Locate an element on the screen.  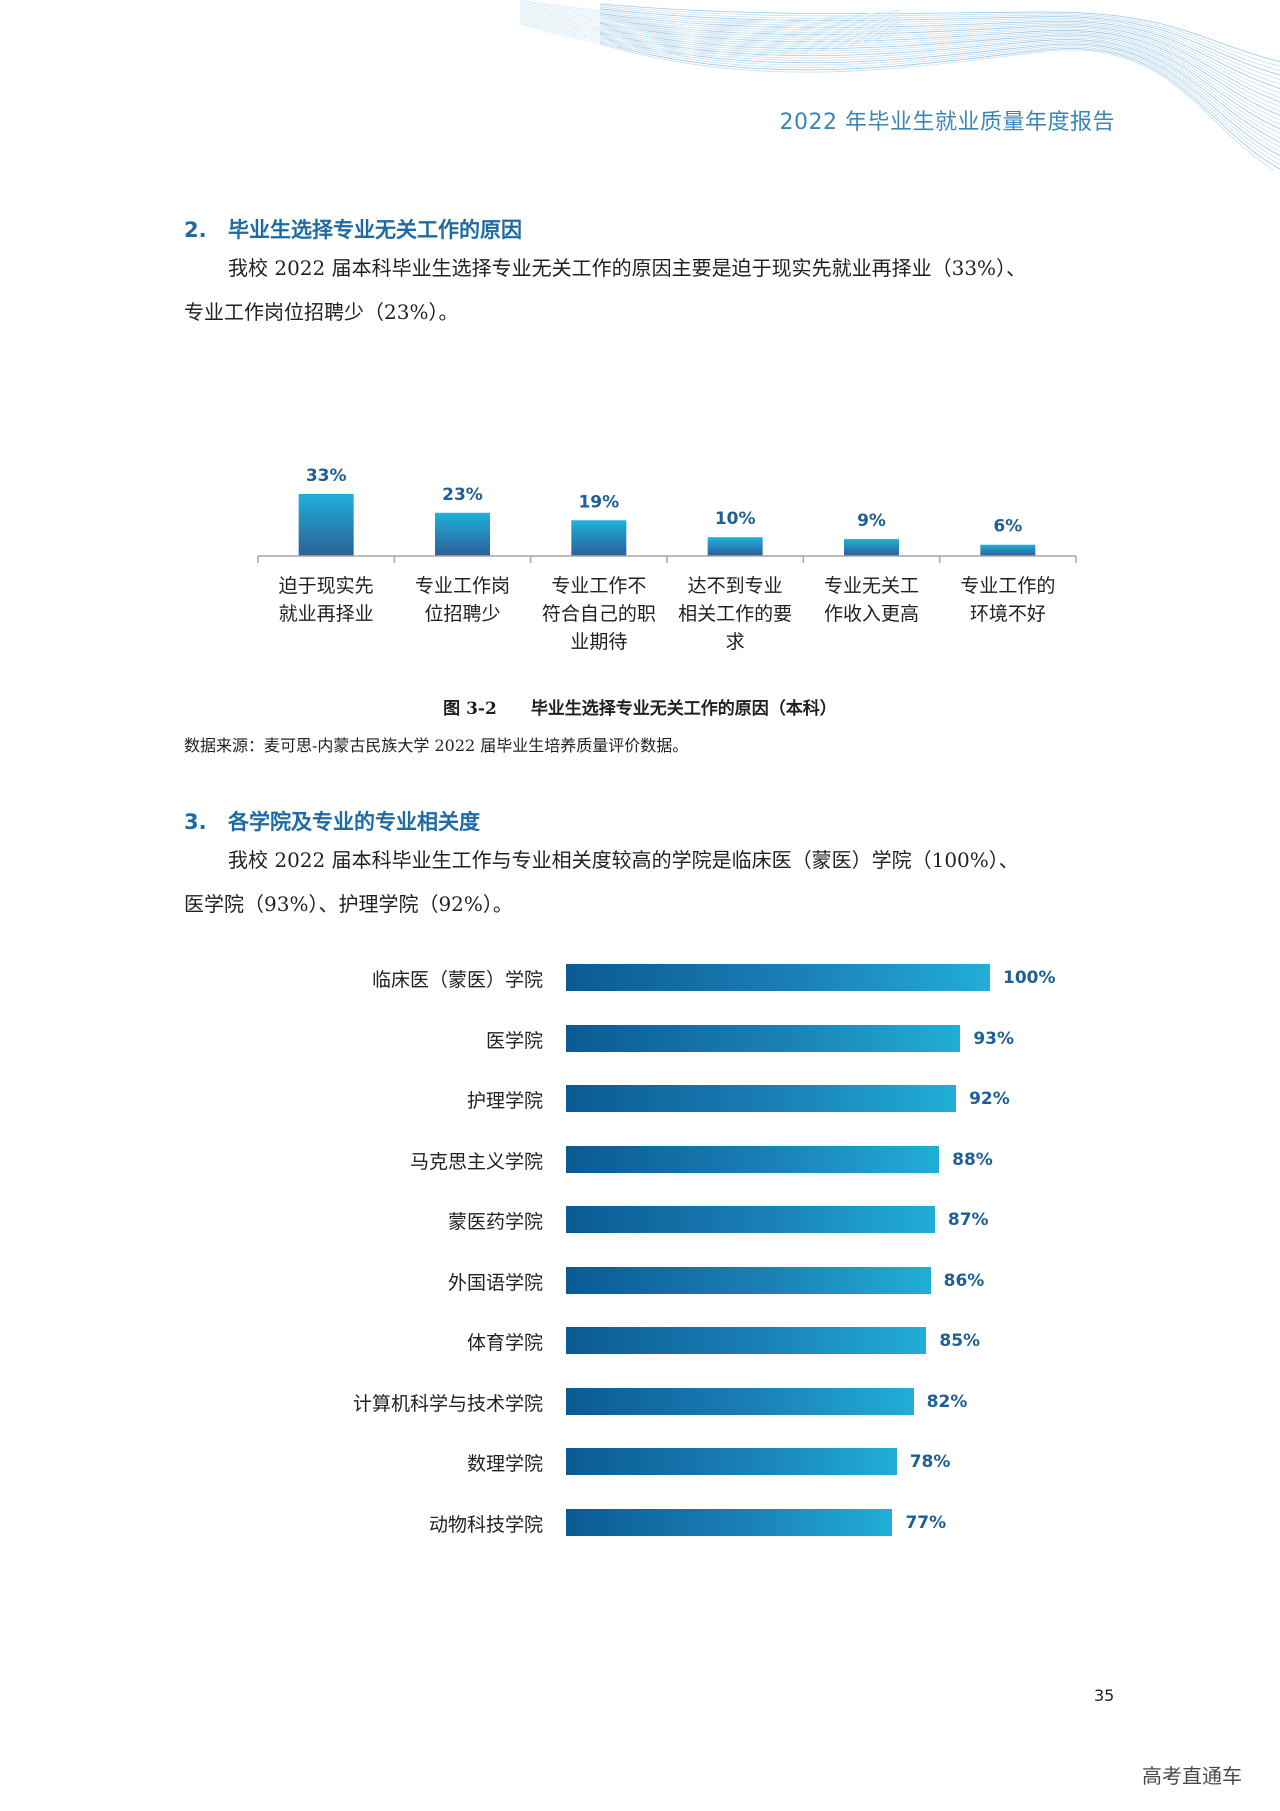
header-wave-decoration is located at coordinates (899, 85).